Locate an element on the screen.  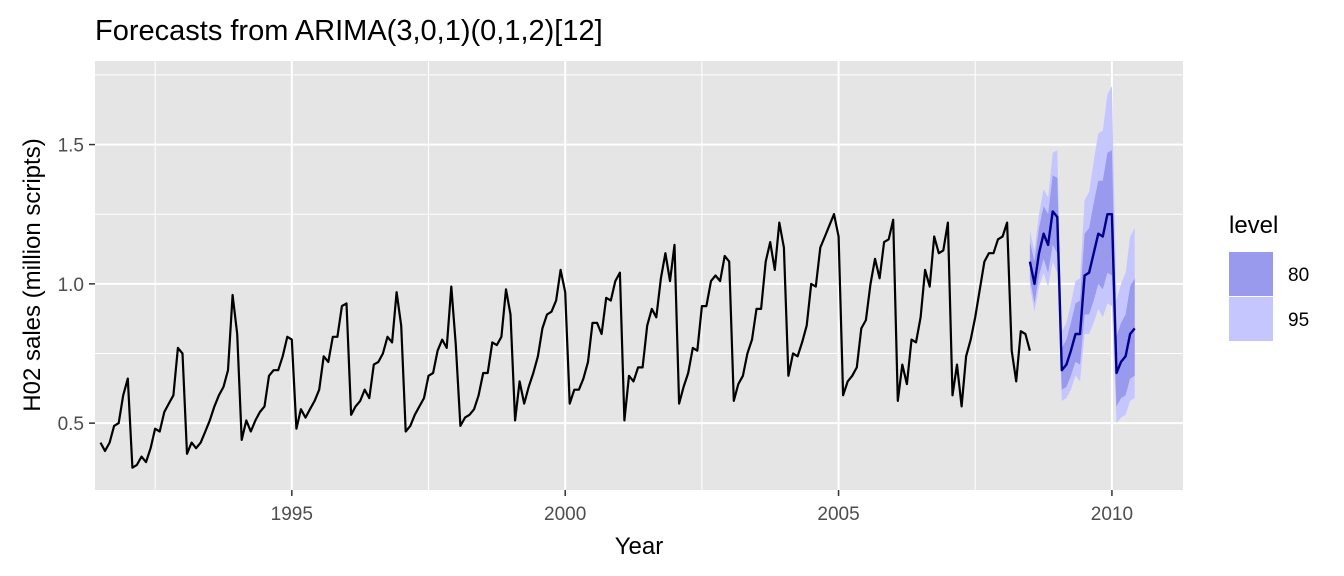
forecast-mean-line is located at coordinates (1082, 292).